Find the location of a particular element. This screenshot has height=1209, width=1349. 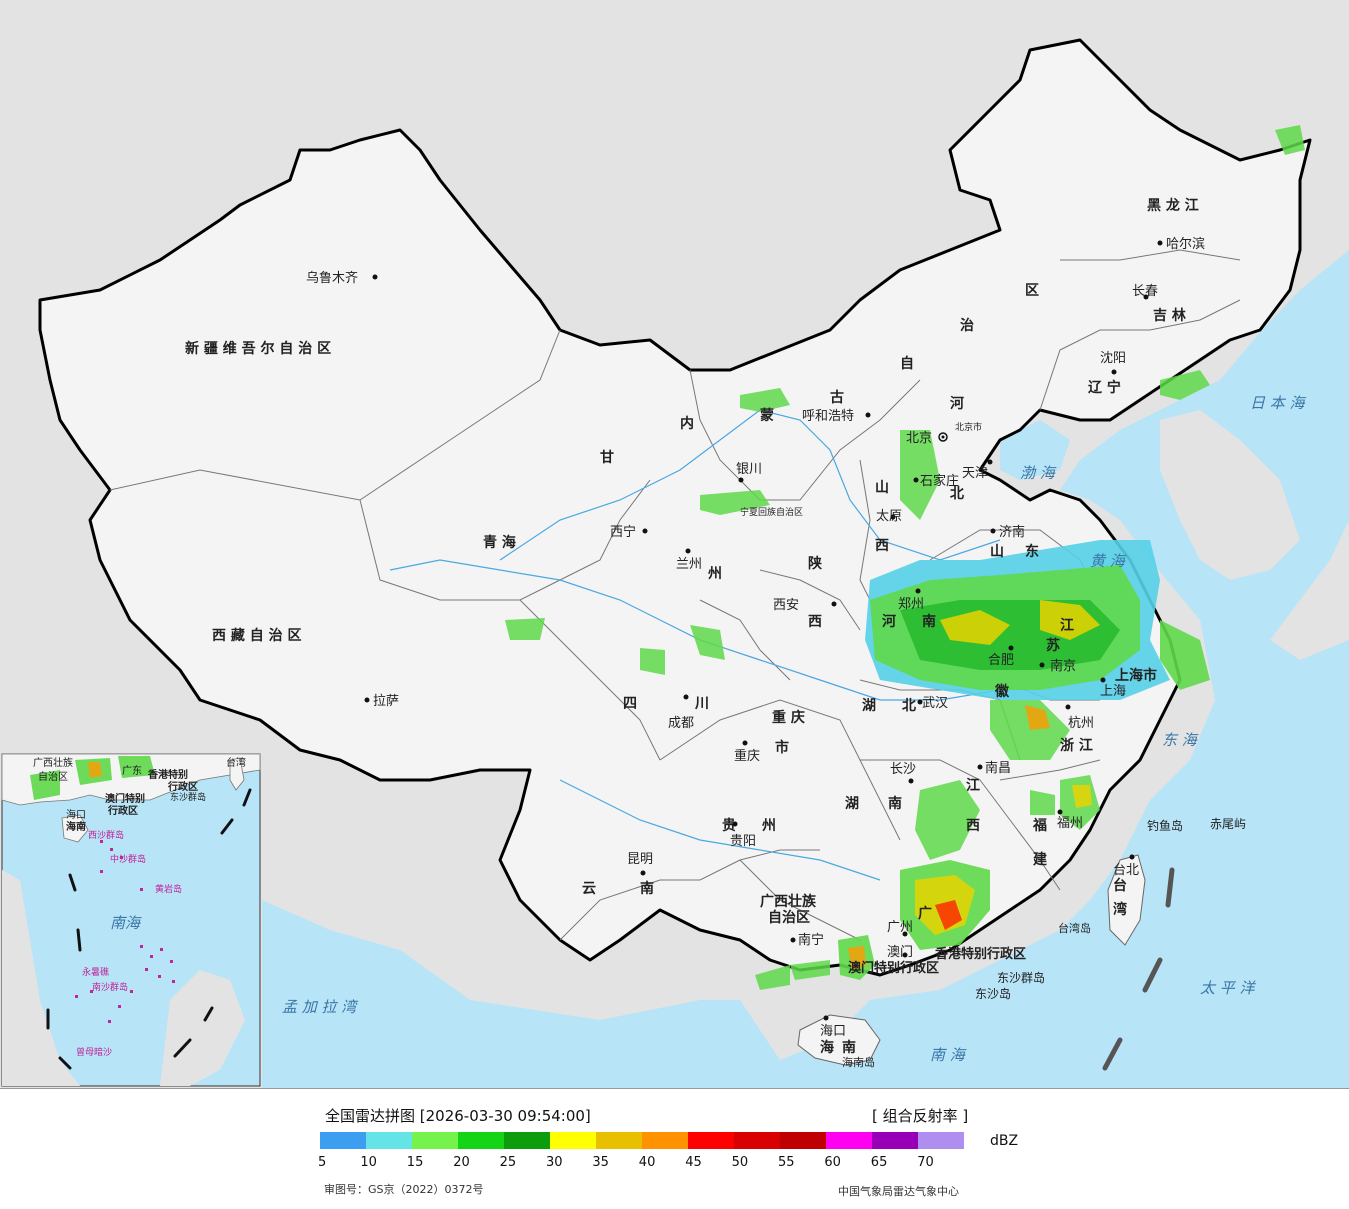

label-henan-0: 河 is located at coordinates (889, 621).